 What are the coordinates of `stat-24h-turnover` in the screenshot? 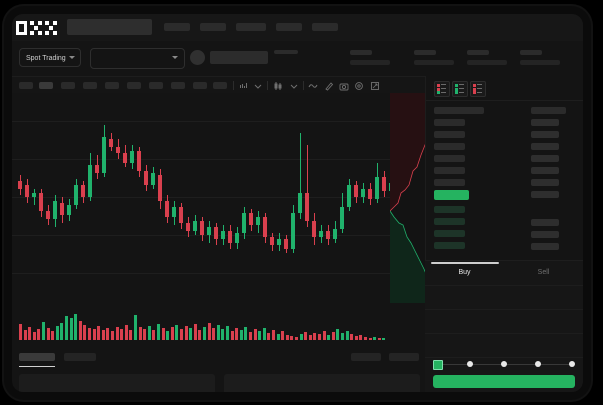 It's located at (540, 57).